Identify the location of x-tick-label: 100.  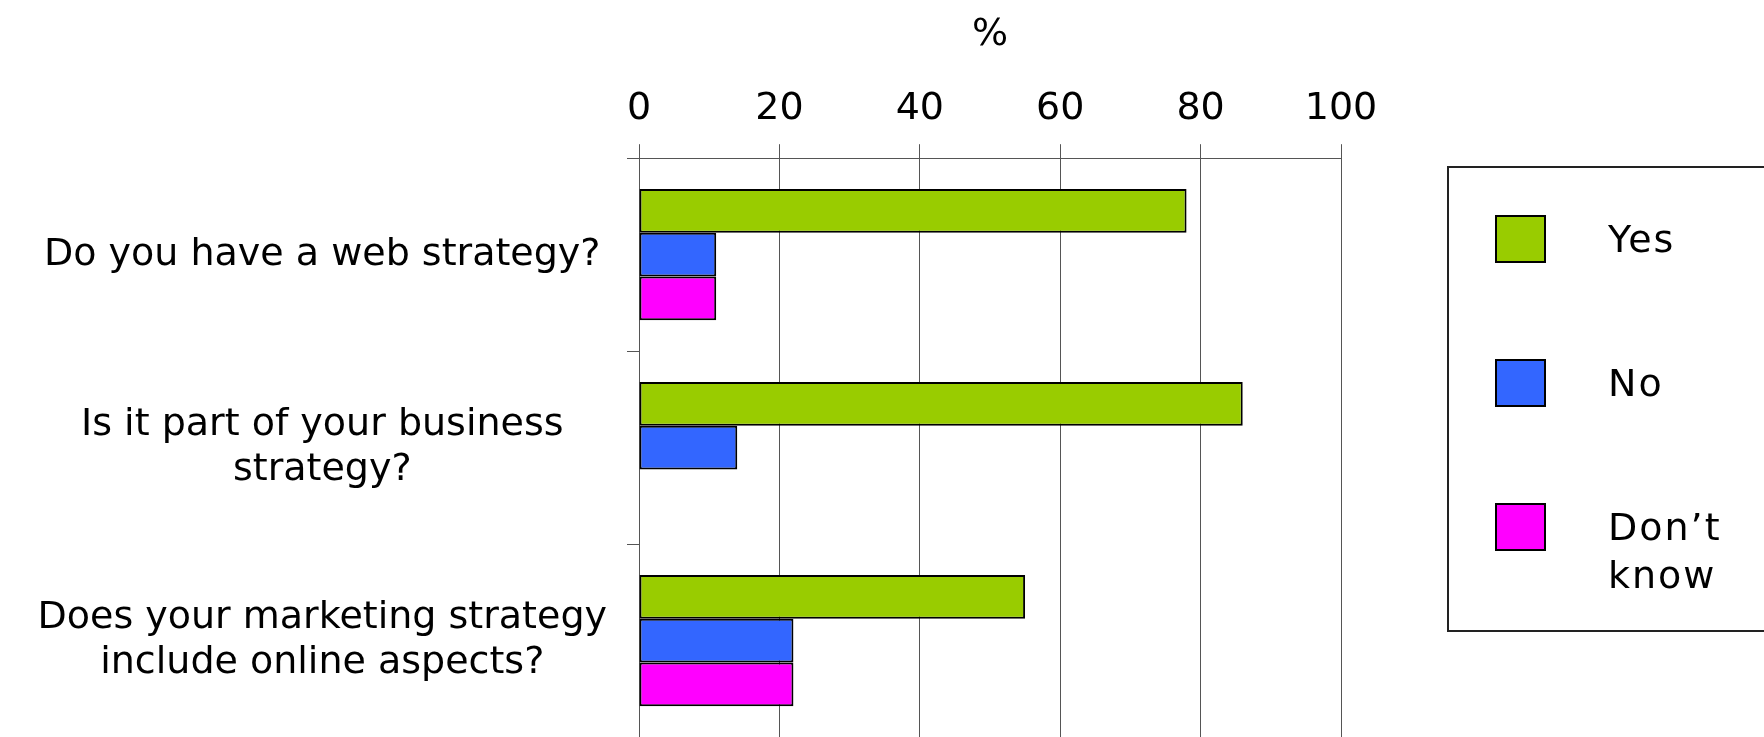
(1341, 106).